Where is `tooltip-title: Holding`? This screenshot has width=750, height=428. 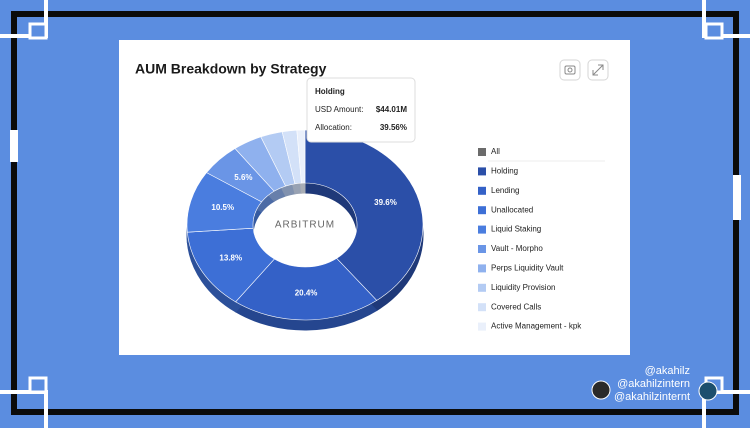
tooltip-title: Holding is located at coordinates (330, 91).